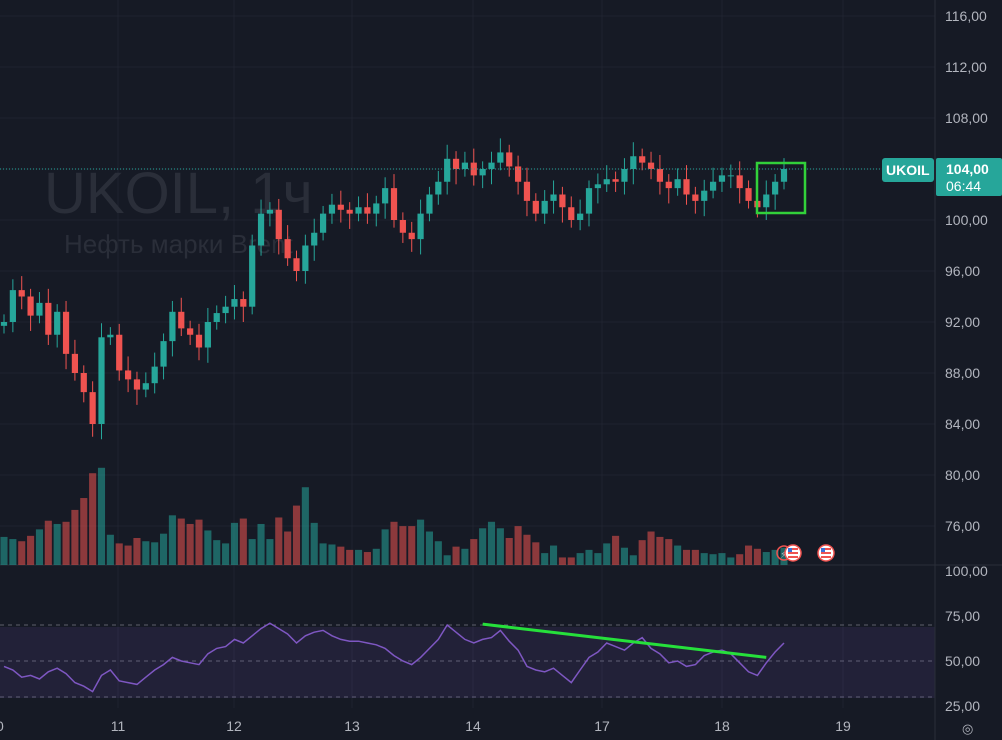 Image resolution: width=1002 pixels, height=740 pixels. I want to click on rsi-trendline, so click(624, 640).